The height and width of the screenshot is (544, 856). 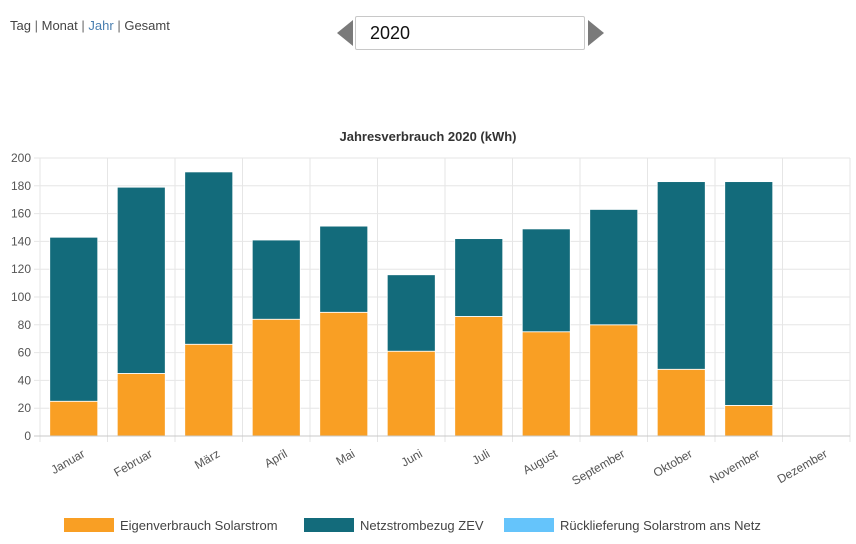 What do you see at coordinates (21, 158) in the screenshot?
I see `y-tick-label: 200` at bounding box center [21, 158].